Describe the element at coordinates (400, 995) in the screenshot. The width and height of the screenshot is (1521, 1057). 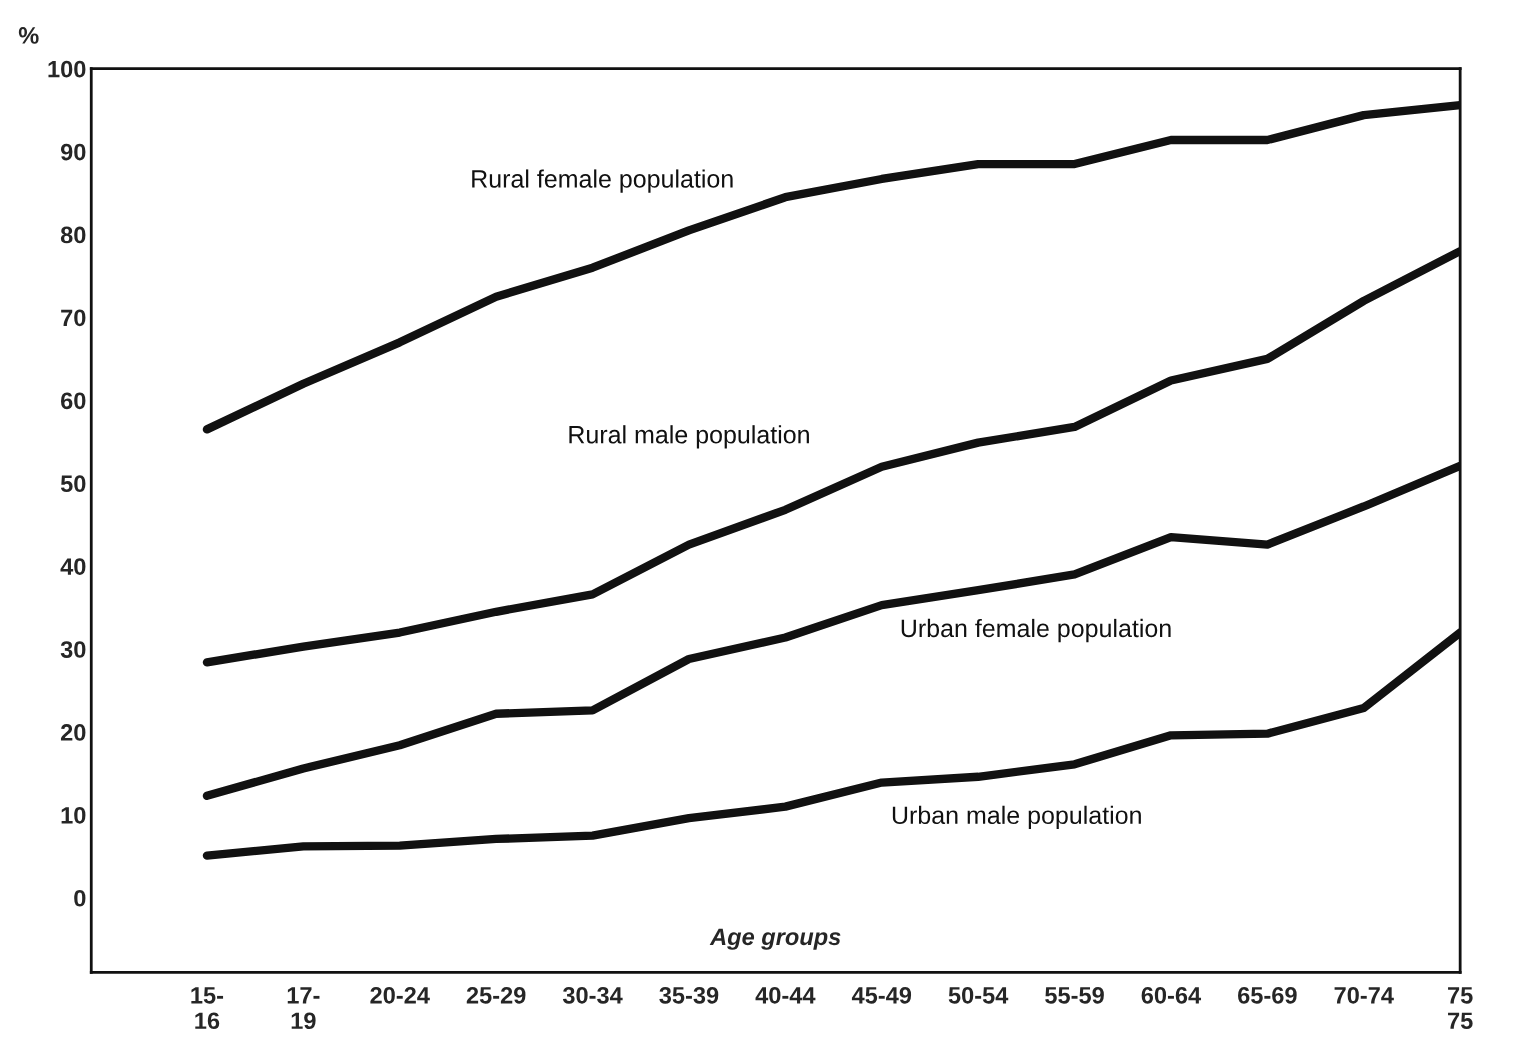
I see `x-tick-label: 20-24` at that location.